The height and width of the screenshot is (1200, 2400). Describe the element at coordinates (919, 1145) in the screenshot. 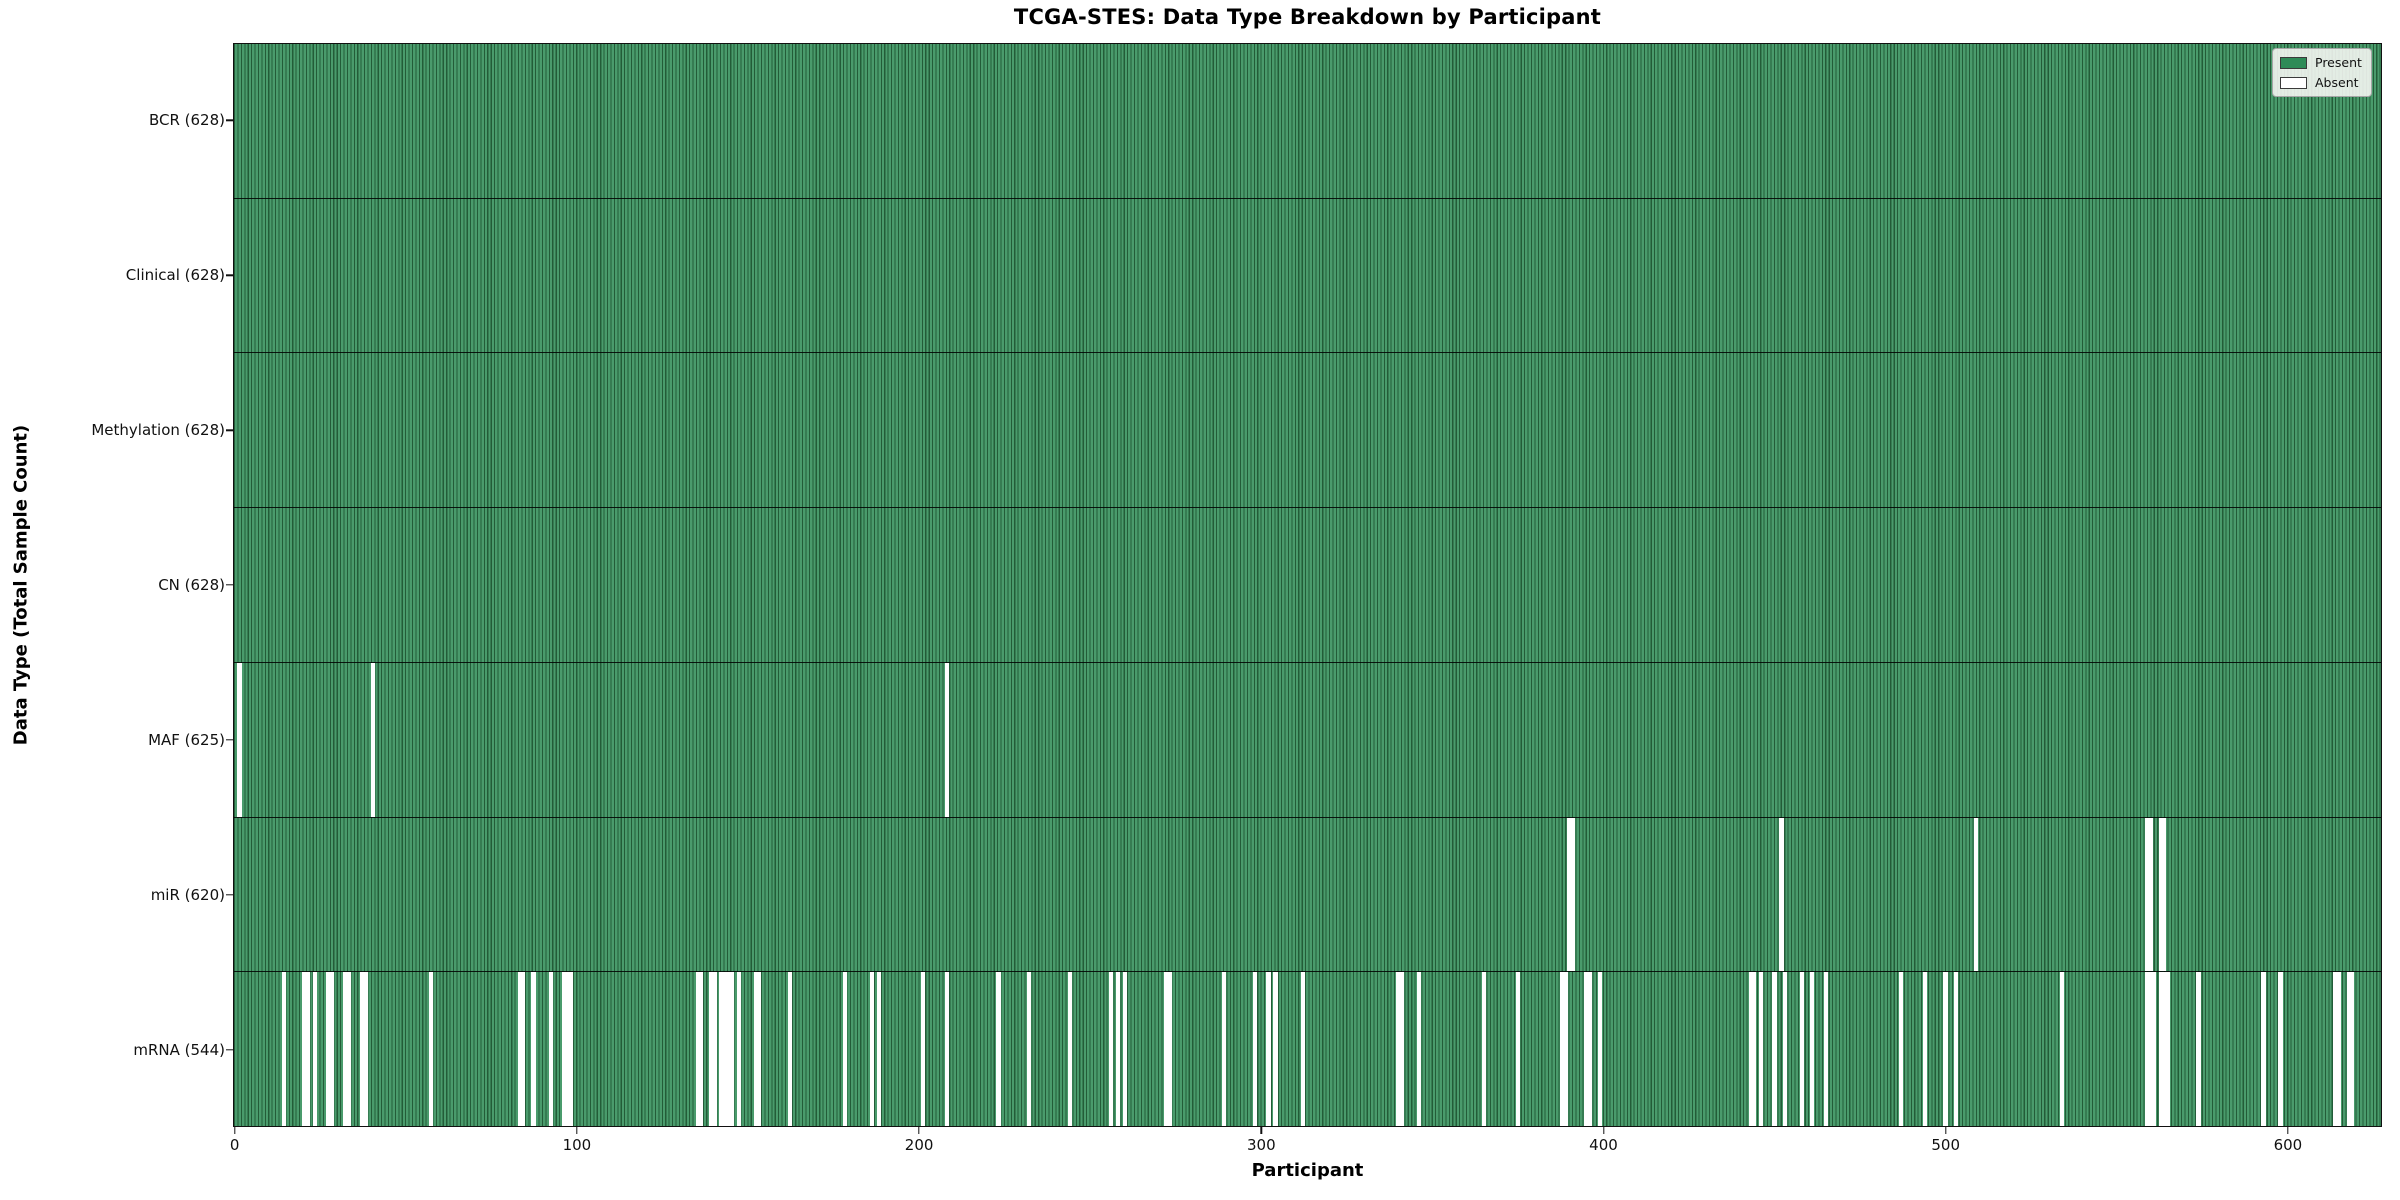

I see `x-tick-label-200: 200` at that location.